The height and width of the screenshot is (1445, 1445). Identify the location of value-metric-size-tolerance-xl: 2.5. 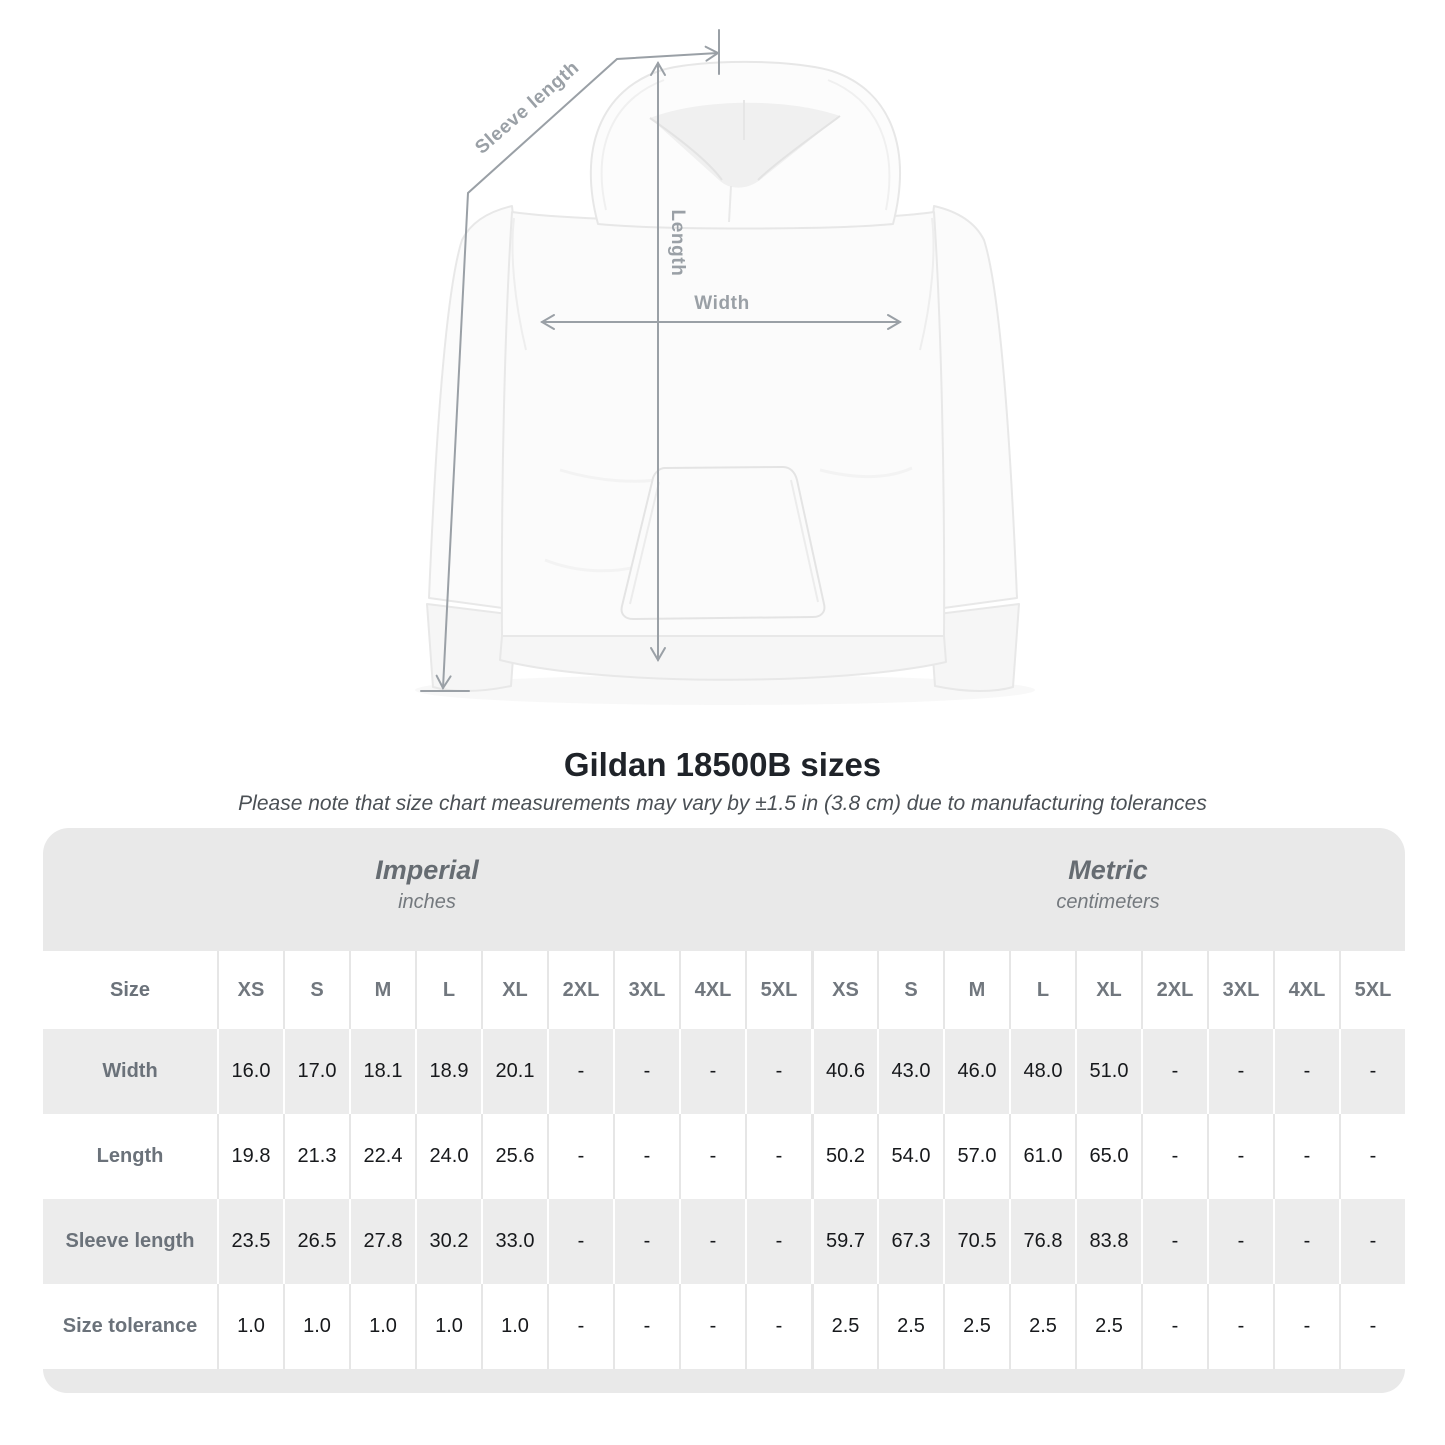
(1108, 1326).